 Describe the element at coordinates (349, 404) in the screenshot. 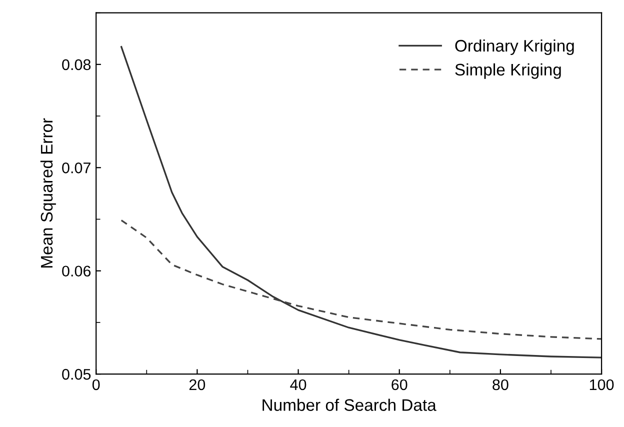

I see `x-axis-title: Number of Search Data` at that location.